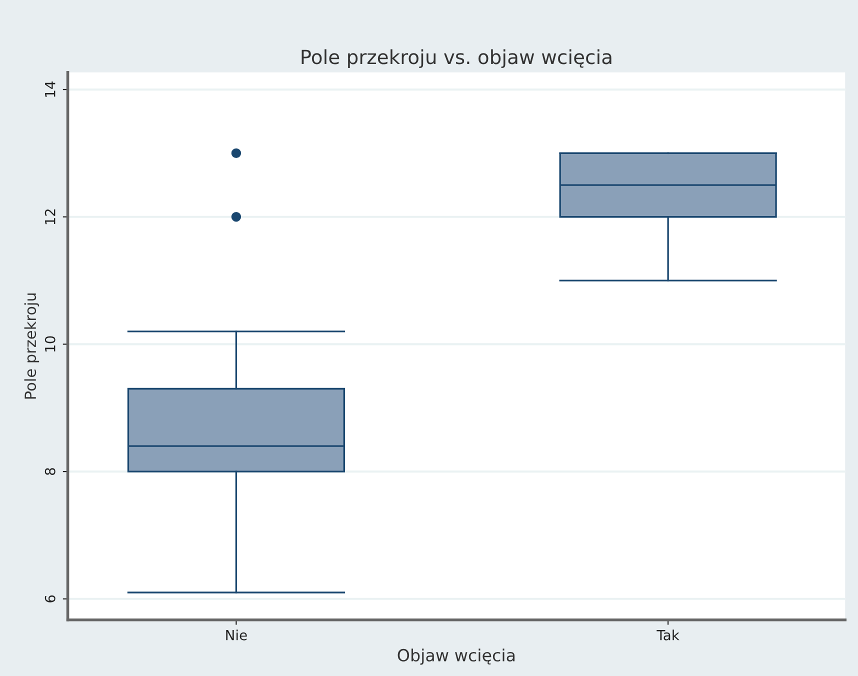 This screenshot has height=676, width=858. Describe the element at coordinates (50, 89) in the screenshot. I see `y-tick-label: 14` at that location.